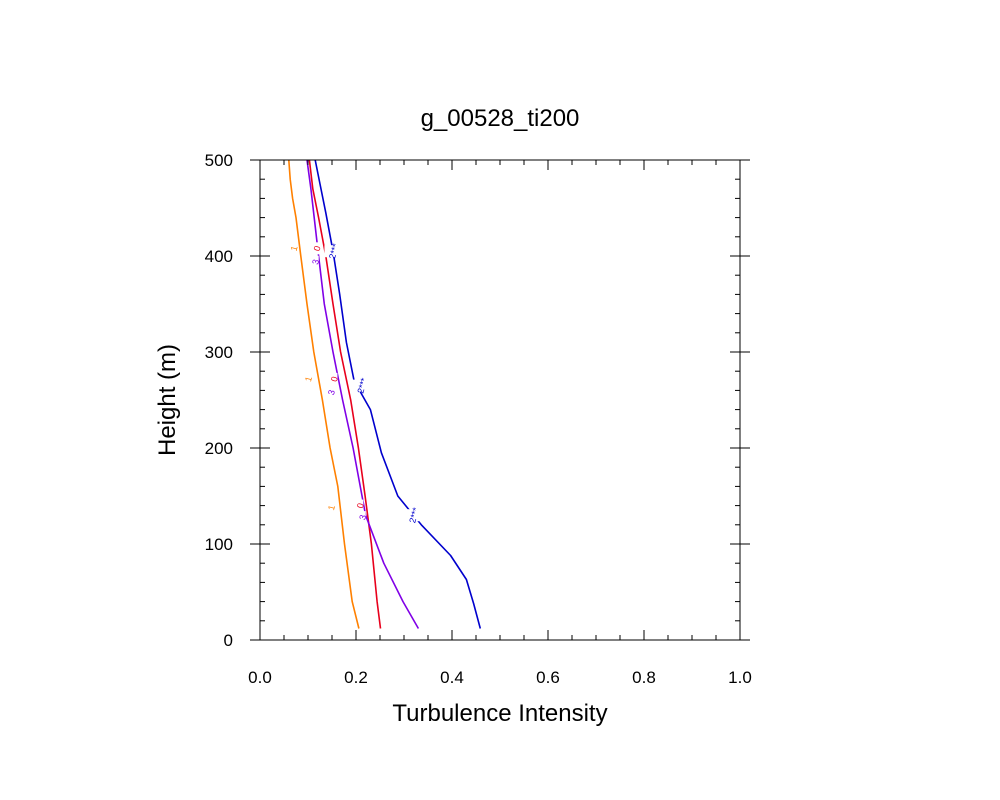  I want to click on line-labels: 1 1 1 0 0 0 3 3 3 2*** 2*** 2***, so click(356, 383).